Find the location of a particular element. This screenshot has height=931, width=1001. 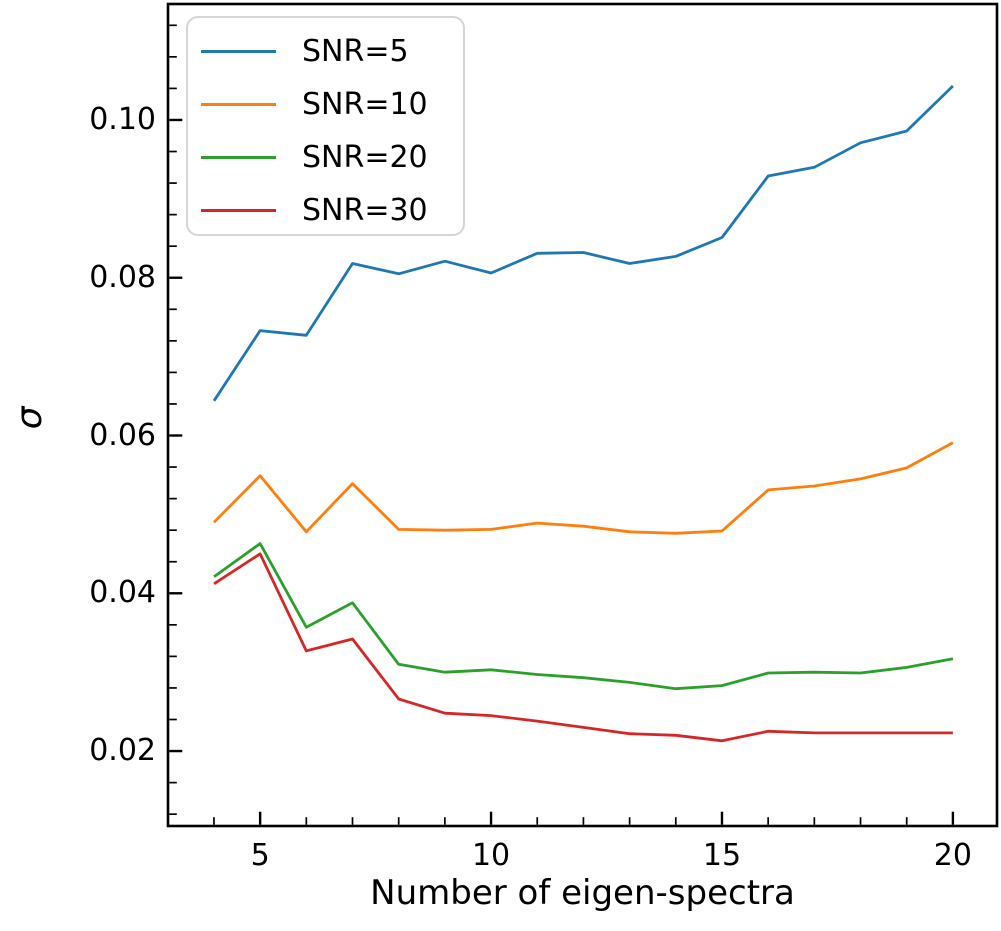

y-tick-label: 0.10 is located at coordinates (122, 119).